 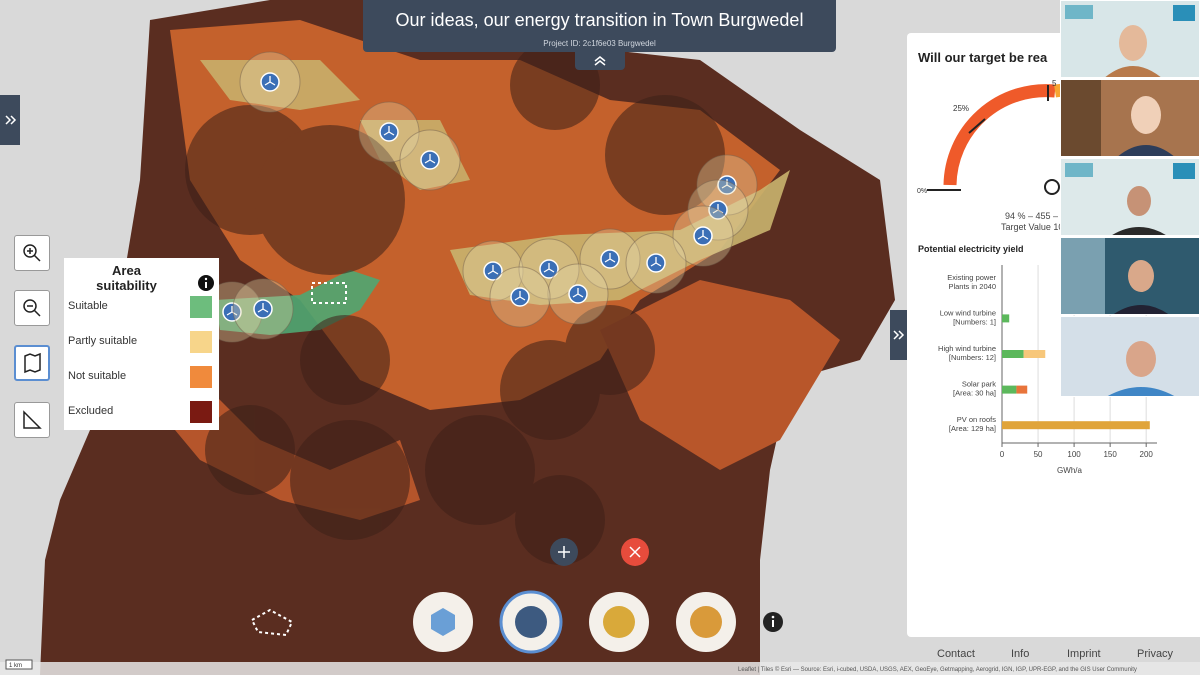 I want to click on chevron-up, so click(x=600, y=61).